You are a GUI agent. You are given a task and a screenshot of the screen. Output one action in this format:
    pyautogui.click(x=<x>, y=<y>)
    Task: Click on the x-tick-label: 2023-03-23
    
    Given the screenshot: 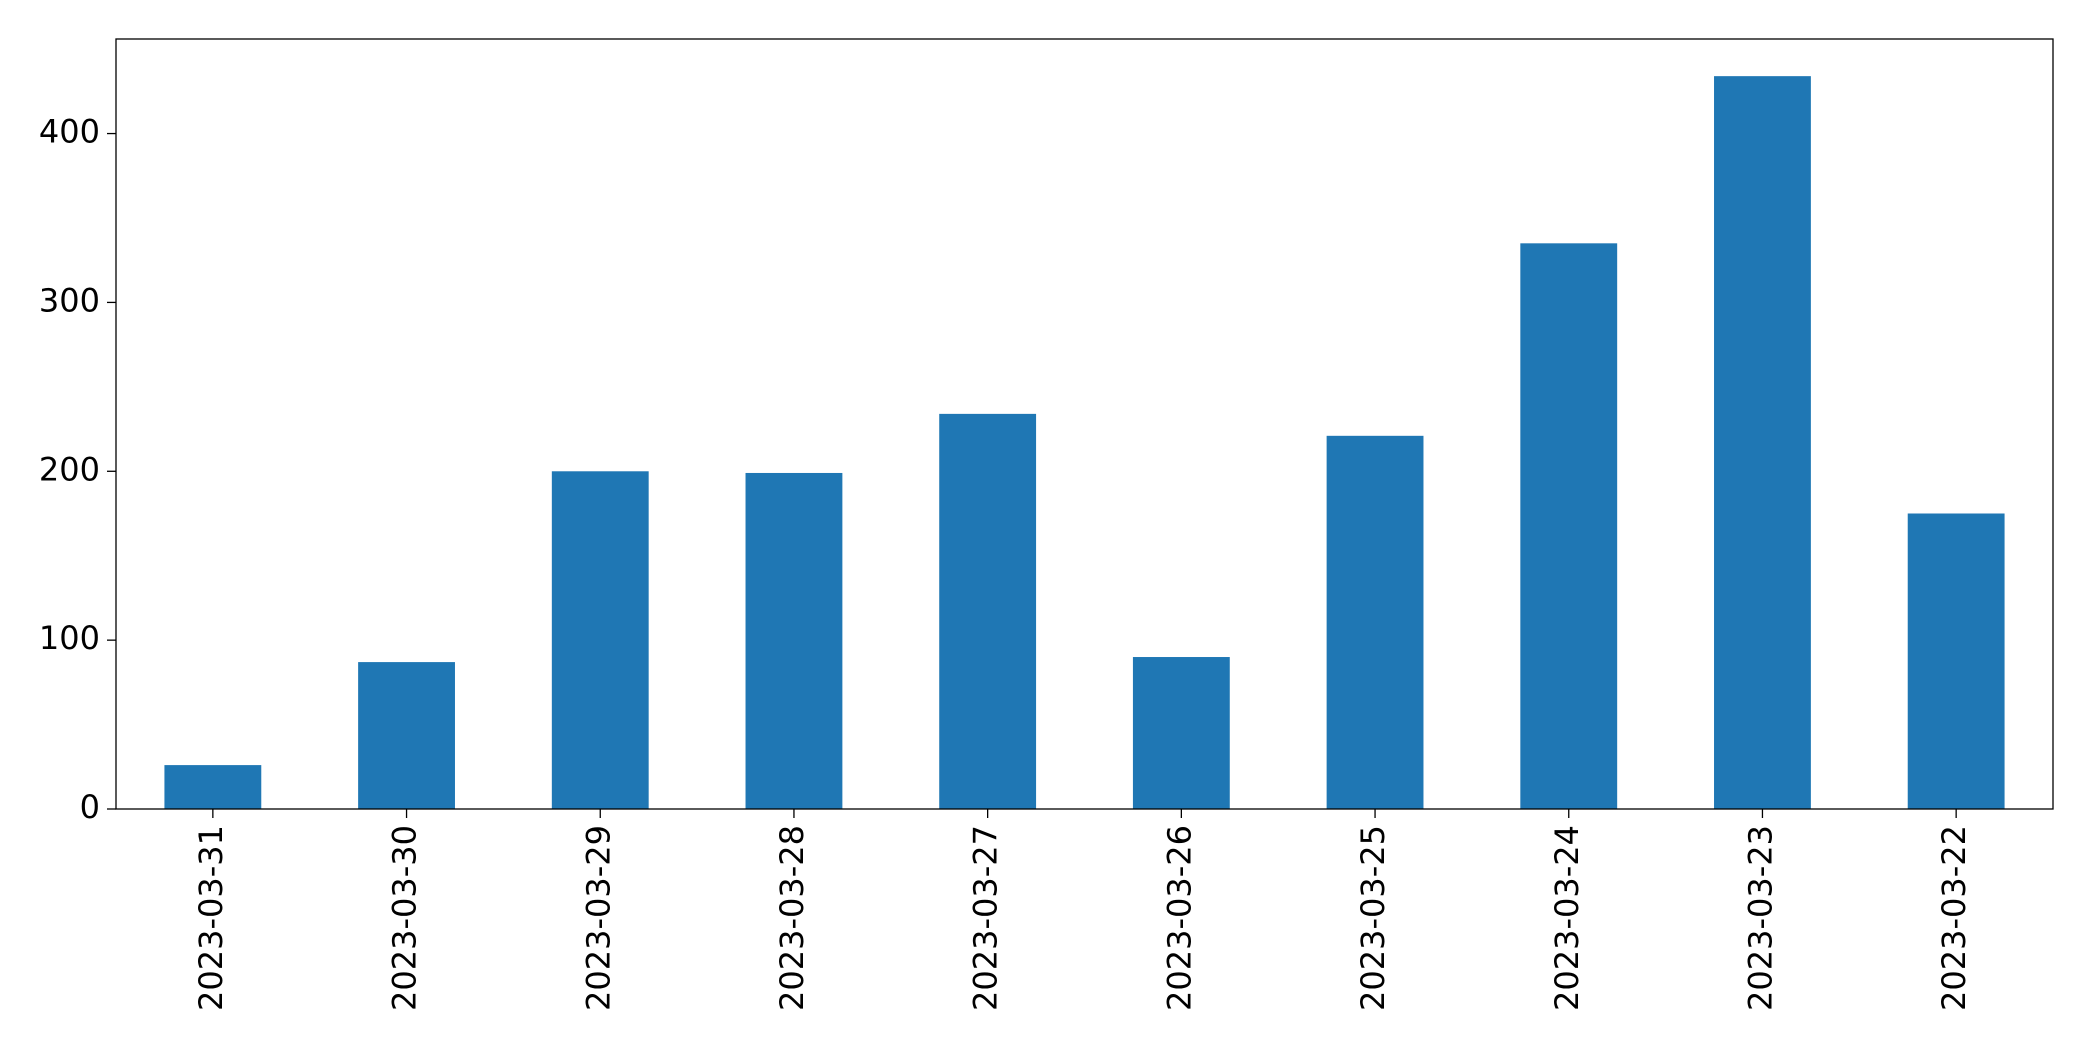 What is the action you would take?
    pyautogui.click(x=1760, y=918)
    